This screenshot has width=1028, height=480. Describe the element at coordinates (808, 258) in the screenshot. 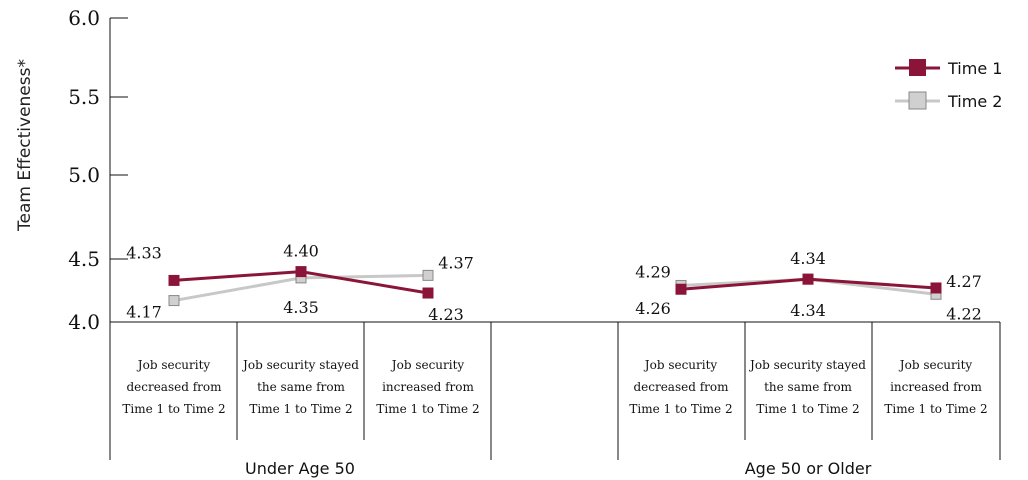

I see `data-label-time-1: 4.34` at that location.